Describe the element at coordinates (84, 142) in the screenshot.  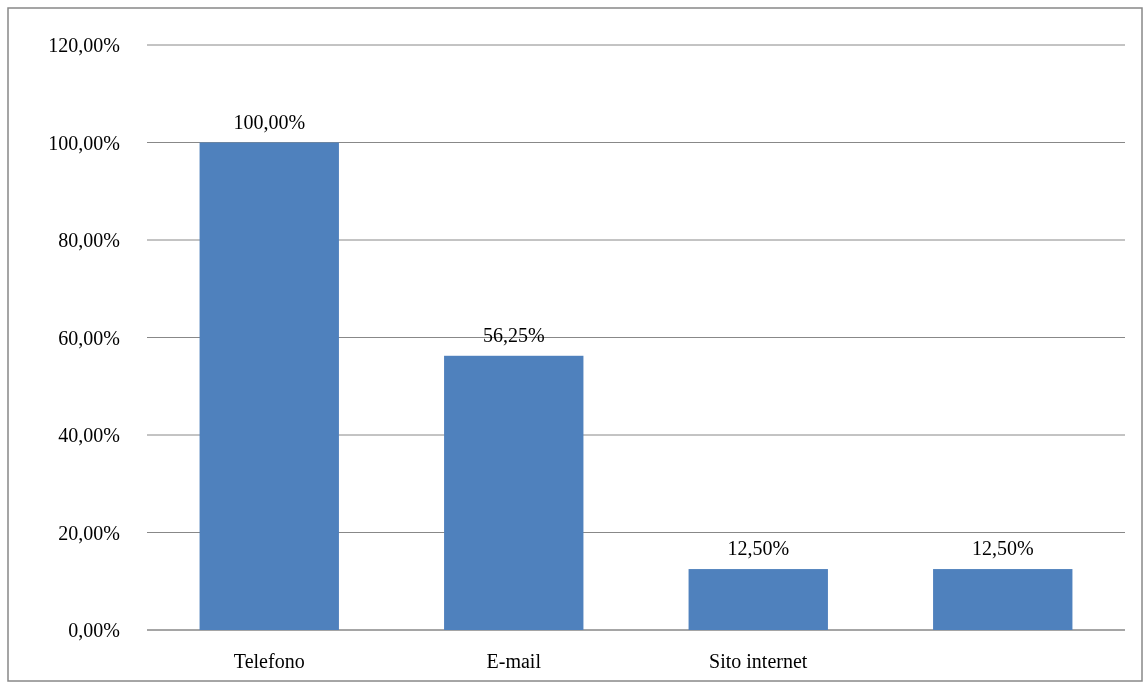
I see `y-tick-label: 100,00%` at that location.